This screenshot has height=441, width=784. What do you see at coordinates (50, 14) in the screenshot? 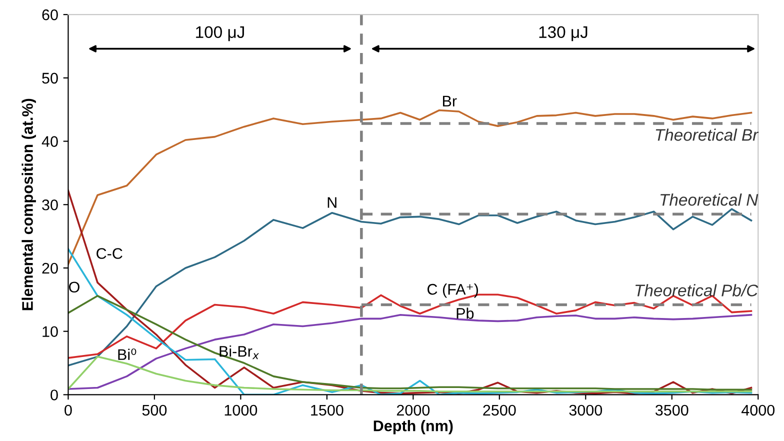
I see `y-tick-label: 60` at bounding box center [50, 14].